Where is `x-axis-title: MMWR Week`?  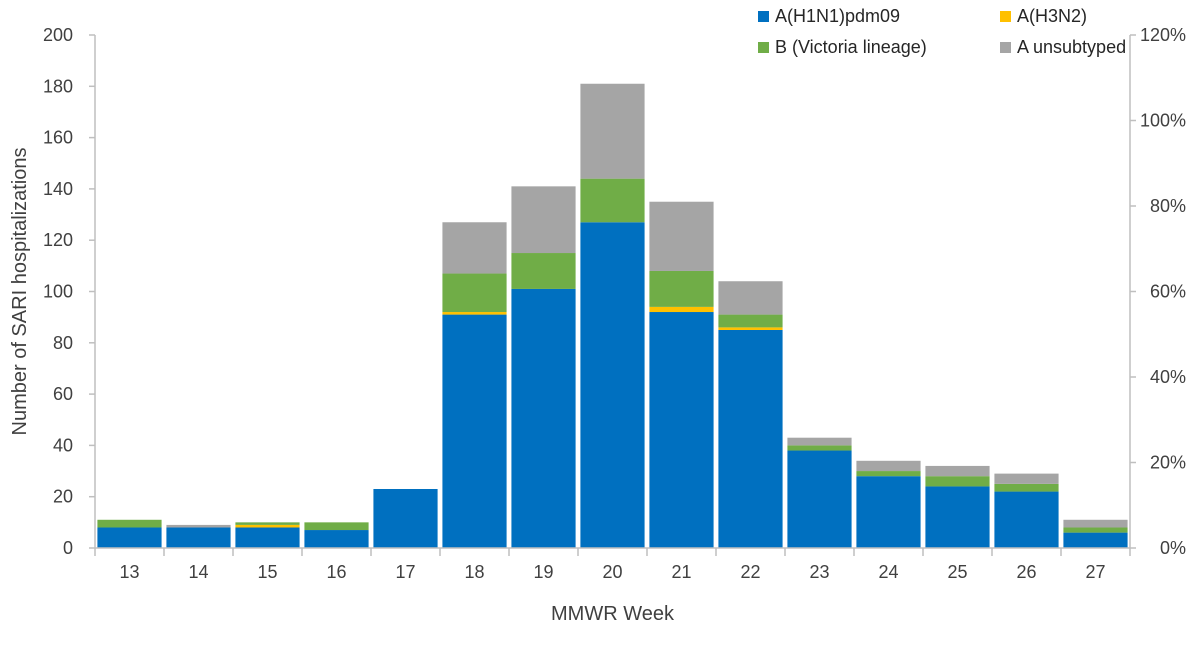 x-axis-title: MMWR Week is located at coordinates (613, 614).